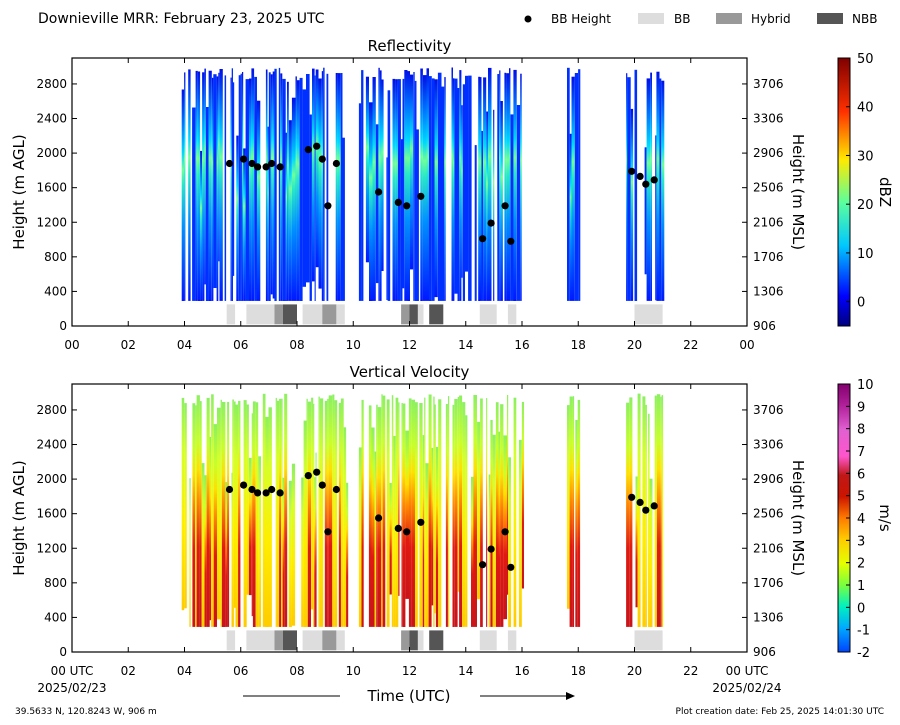 This screenshot has height=725, width=900. I want to click on y-right-tick-label: 3306, so click(768, 119).